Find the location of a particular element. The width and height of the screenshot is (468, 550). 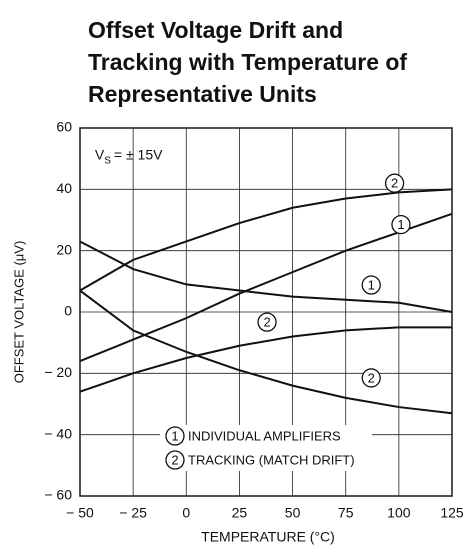

x-tick-label: 75 is located at coordinates (346, 513).